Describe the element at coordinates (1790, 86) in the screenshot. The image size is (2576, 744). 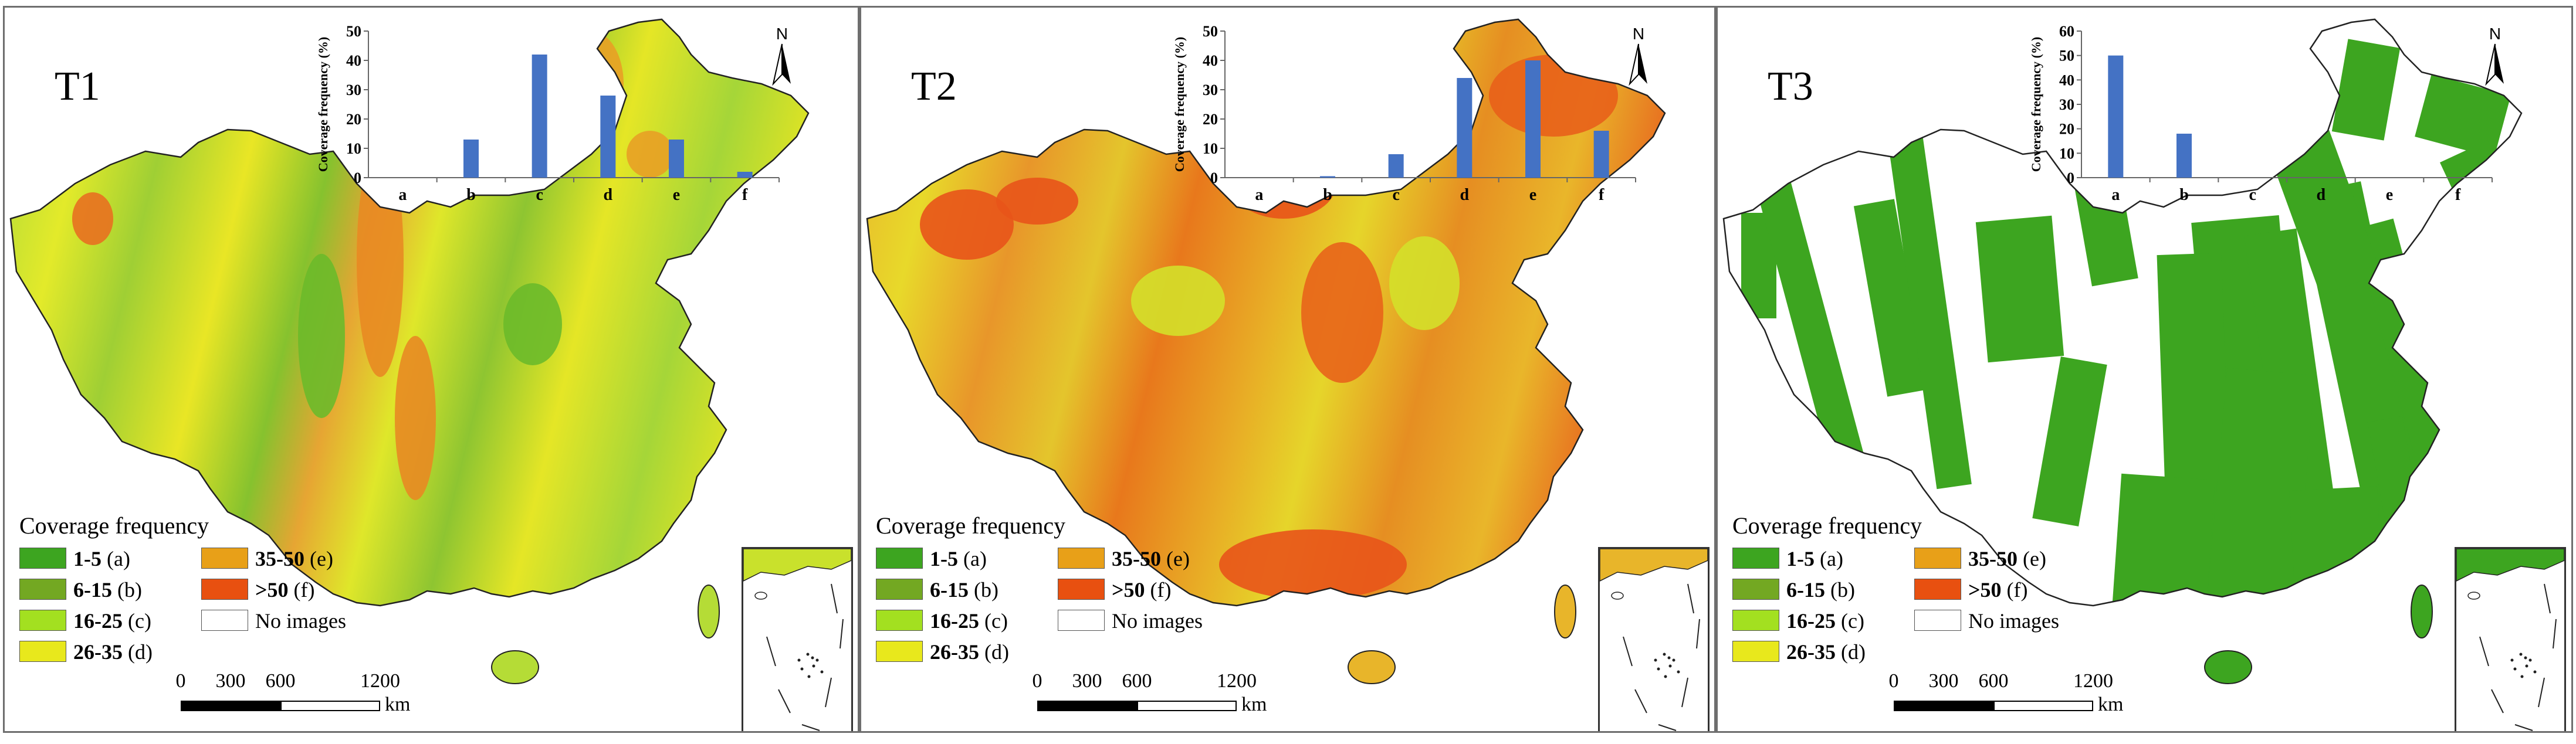
I see `panel-title: T3` at that location.